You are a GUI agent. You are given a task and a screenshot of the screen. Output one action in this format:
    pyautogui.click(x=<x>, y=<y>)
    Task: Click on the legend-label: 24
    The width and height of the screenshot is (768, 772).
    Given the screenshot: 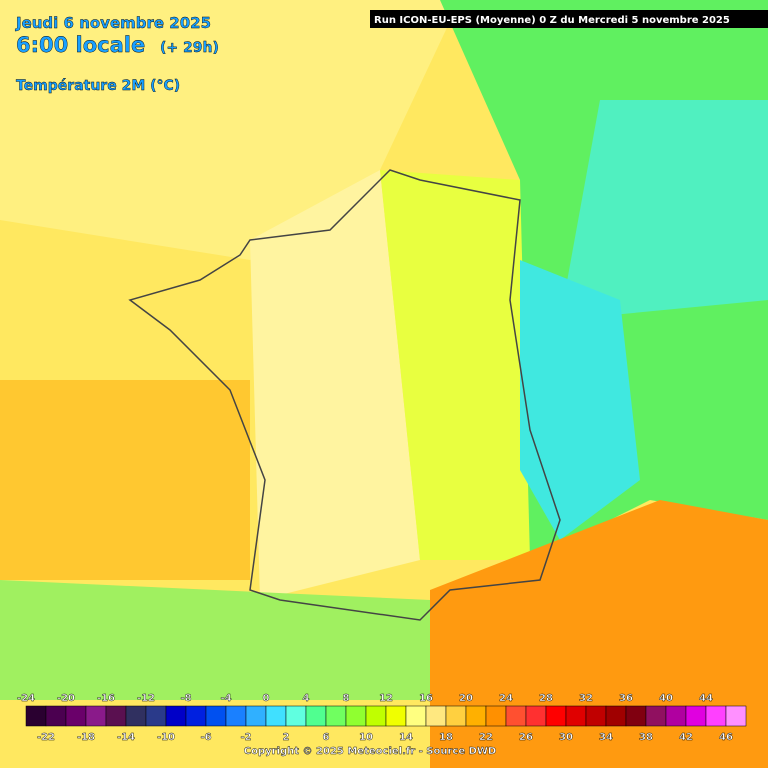 What is the action you would take?
    pyautogui.click(x=506, y=698)
    